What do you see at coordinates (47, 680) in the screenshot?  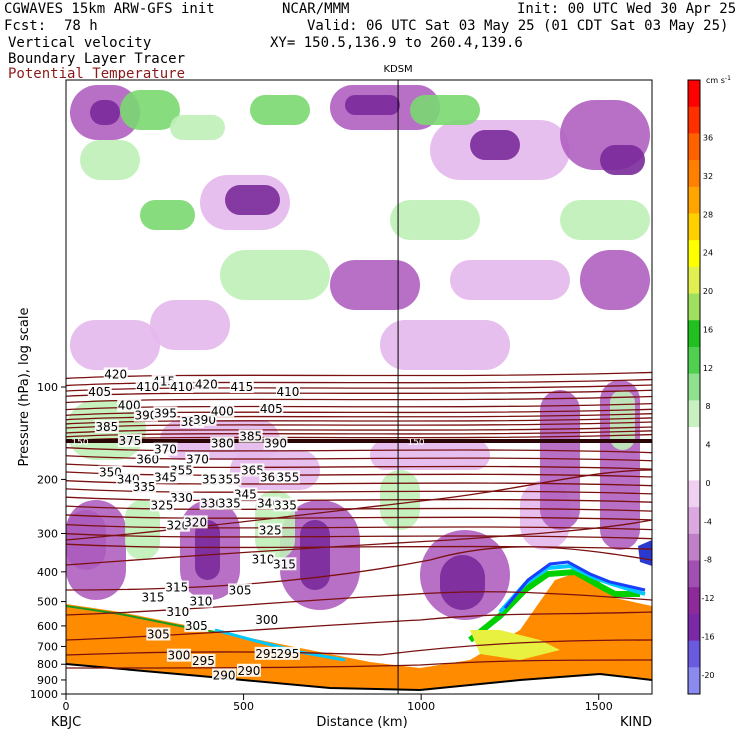 I see `y-tick-label: 900` at bounding box center [47, 680].